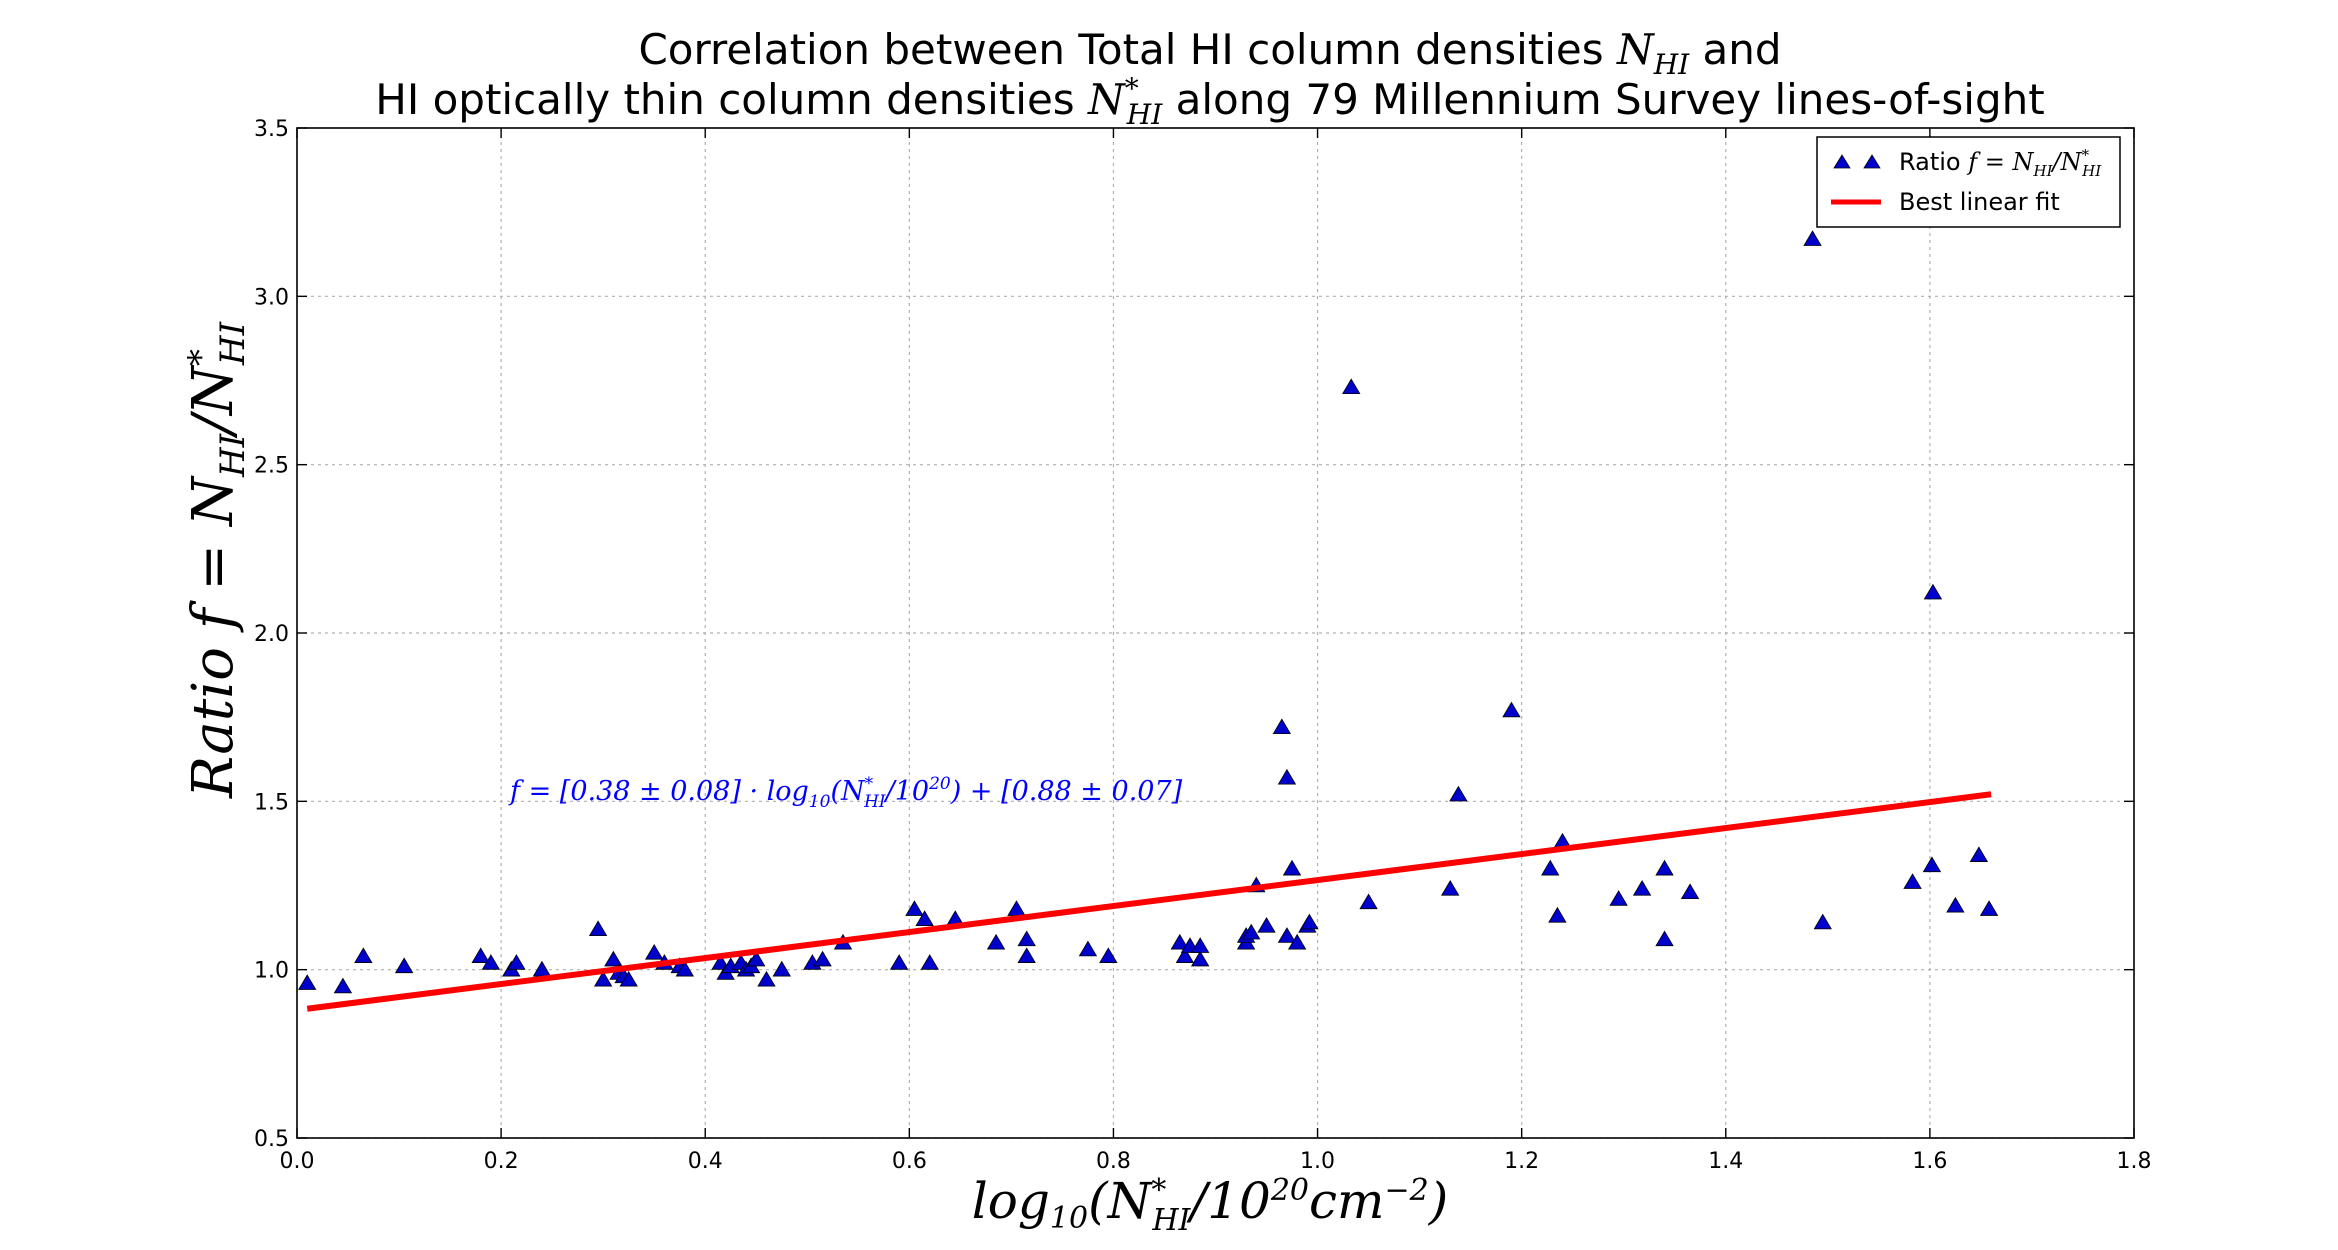 The height and width of the screenshot is (1250, 2338). Describe the element at coordinates (271, 971) in the screenshot. I see `y-tick-label-1: 1.0` at that location.